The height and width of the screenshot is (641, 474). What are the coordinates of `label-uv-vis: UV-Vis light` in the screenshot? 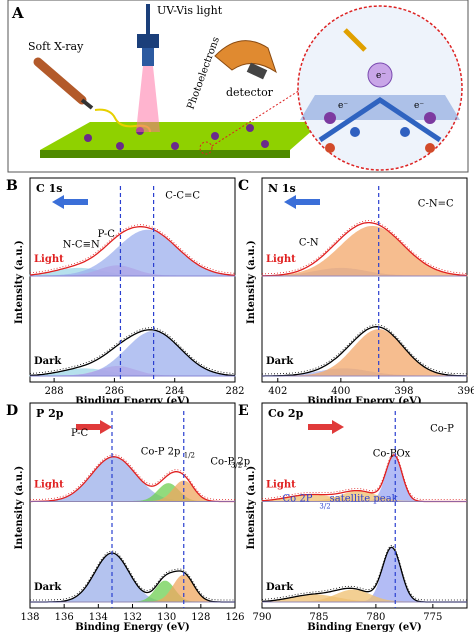 It's located at (190, 10).